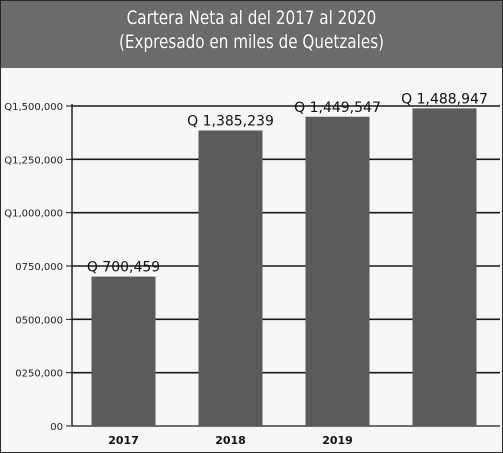 This screenshot has width=503, height=453. What do you see at coordinates (56, 427) in the screenshot?
I see `y-tick-label: 00` at bounding box center [56, 427].